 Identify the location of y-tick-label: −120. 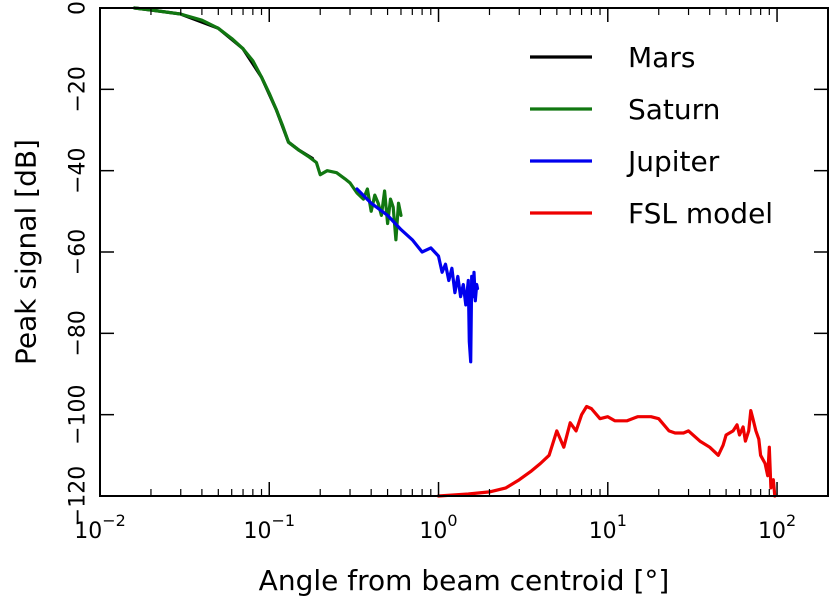
(78, 496).